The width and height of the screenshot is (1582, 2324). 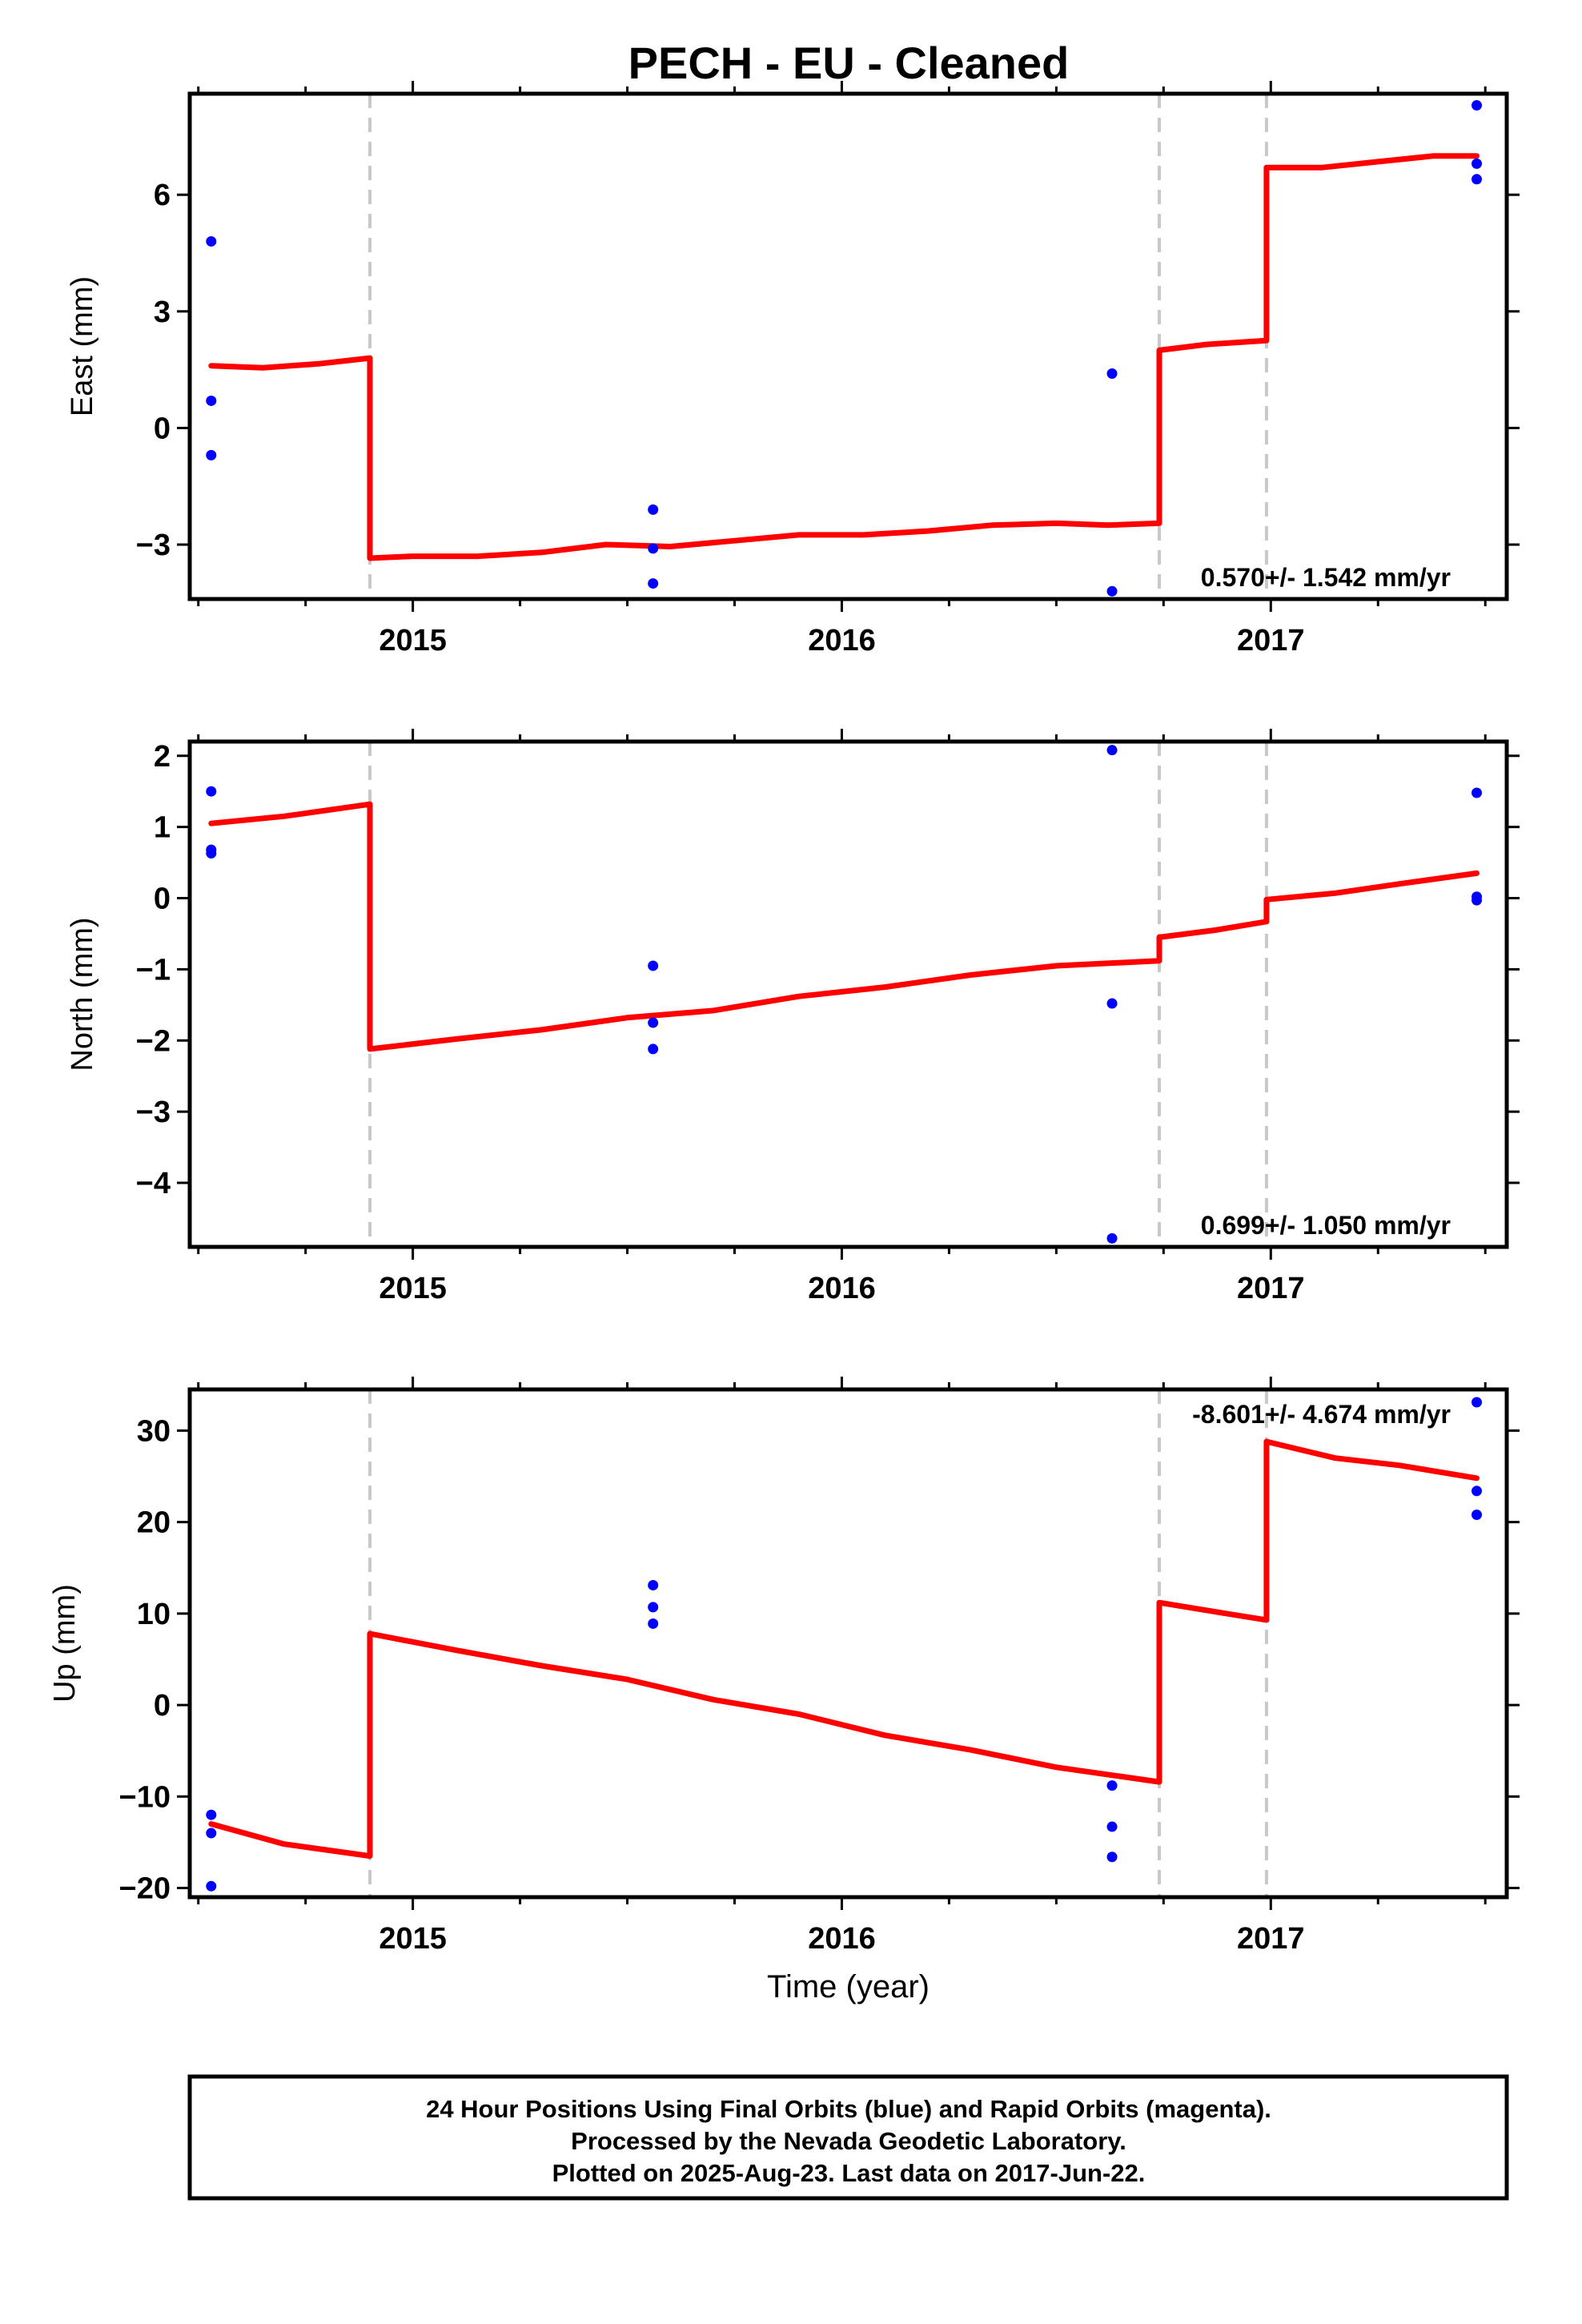 I want to click on y-tick-label: 2, so click(x=162, y=757).